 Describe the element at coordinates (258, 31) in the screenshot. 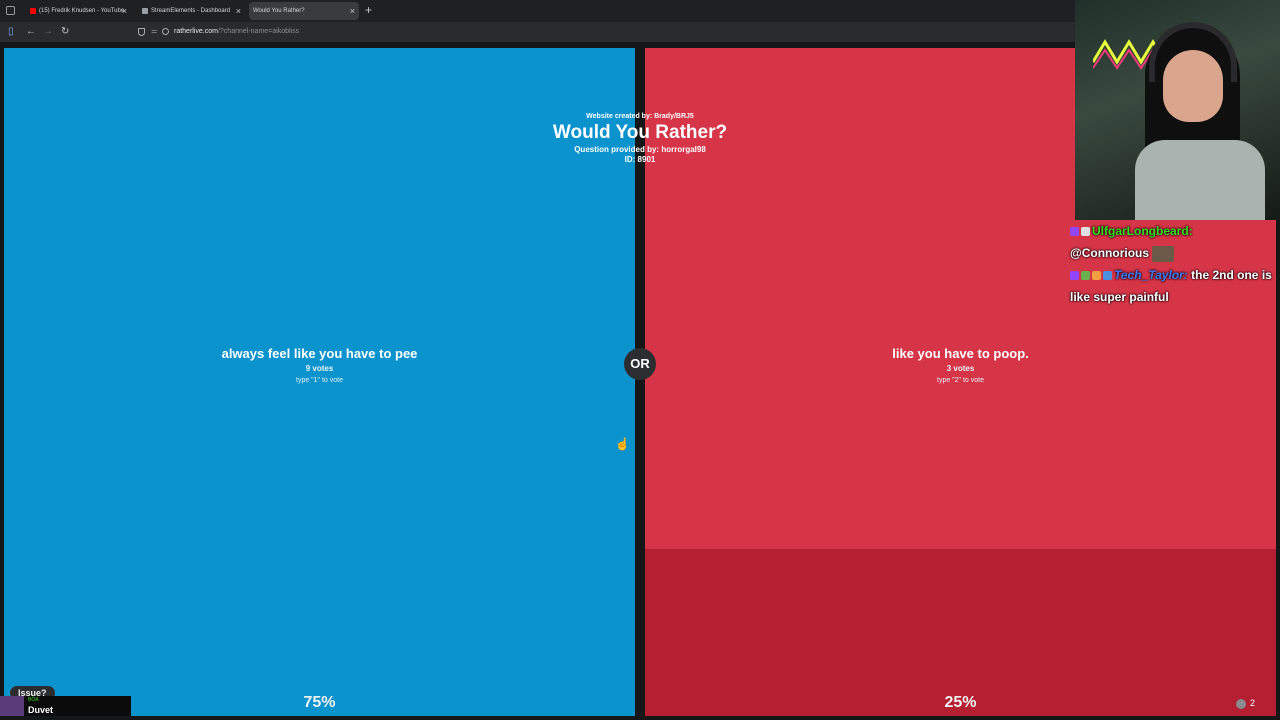

I see `url-path: /?channel-name=aikobliss` at that location.